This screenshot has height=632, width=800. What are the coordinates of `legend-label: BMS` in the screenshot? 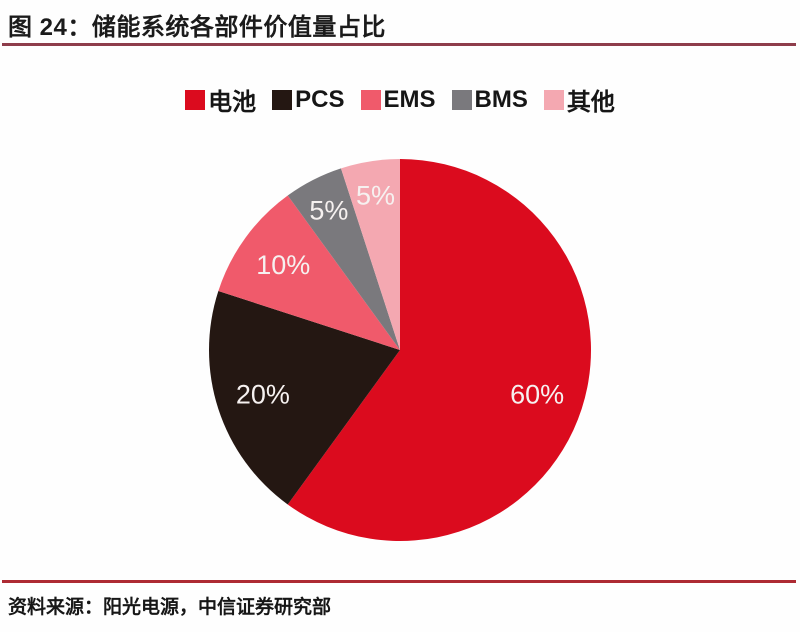 It's located at (501, 99).